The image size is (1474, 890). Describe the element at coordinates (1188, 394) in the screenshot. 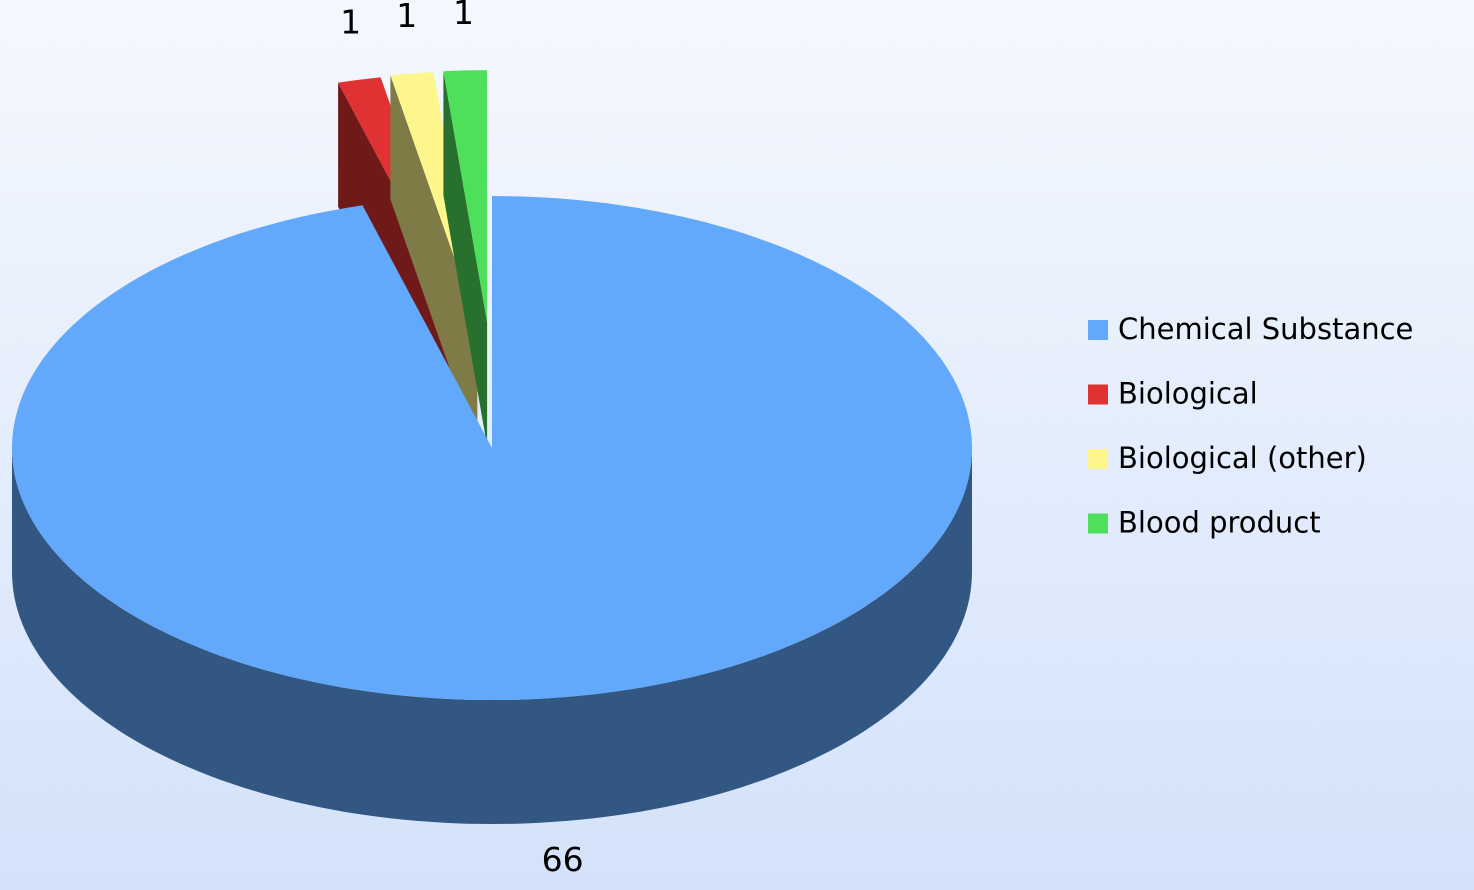

I see `legend-label: Biological` at that location.